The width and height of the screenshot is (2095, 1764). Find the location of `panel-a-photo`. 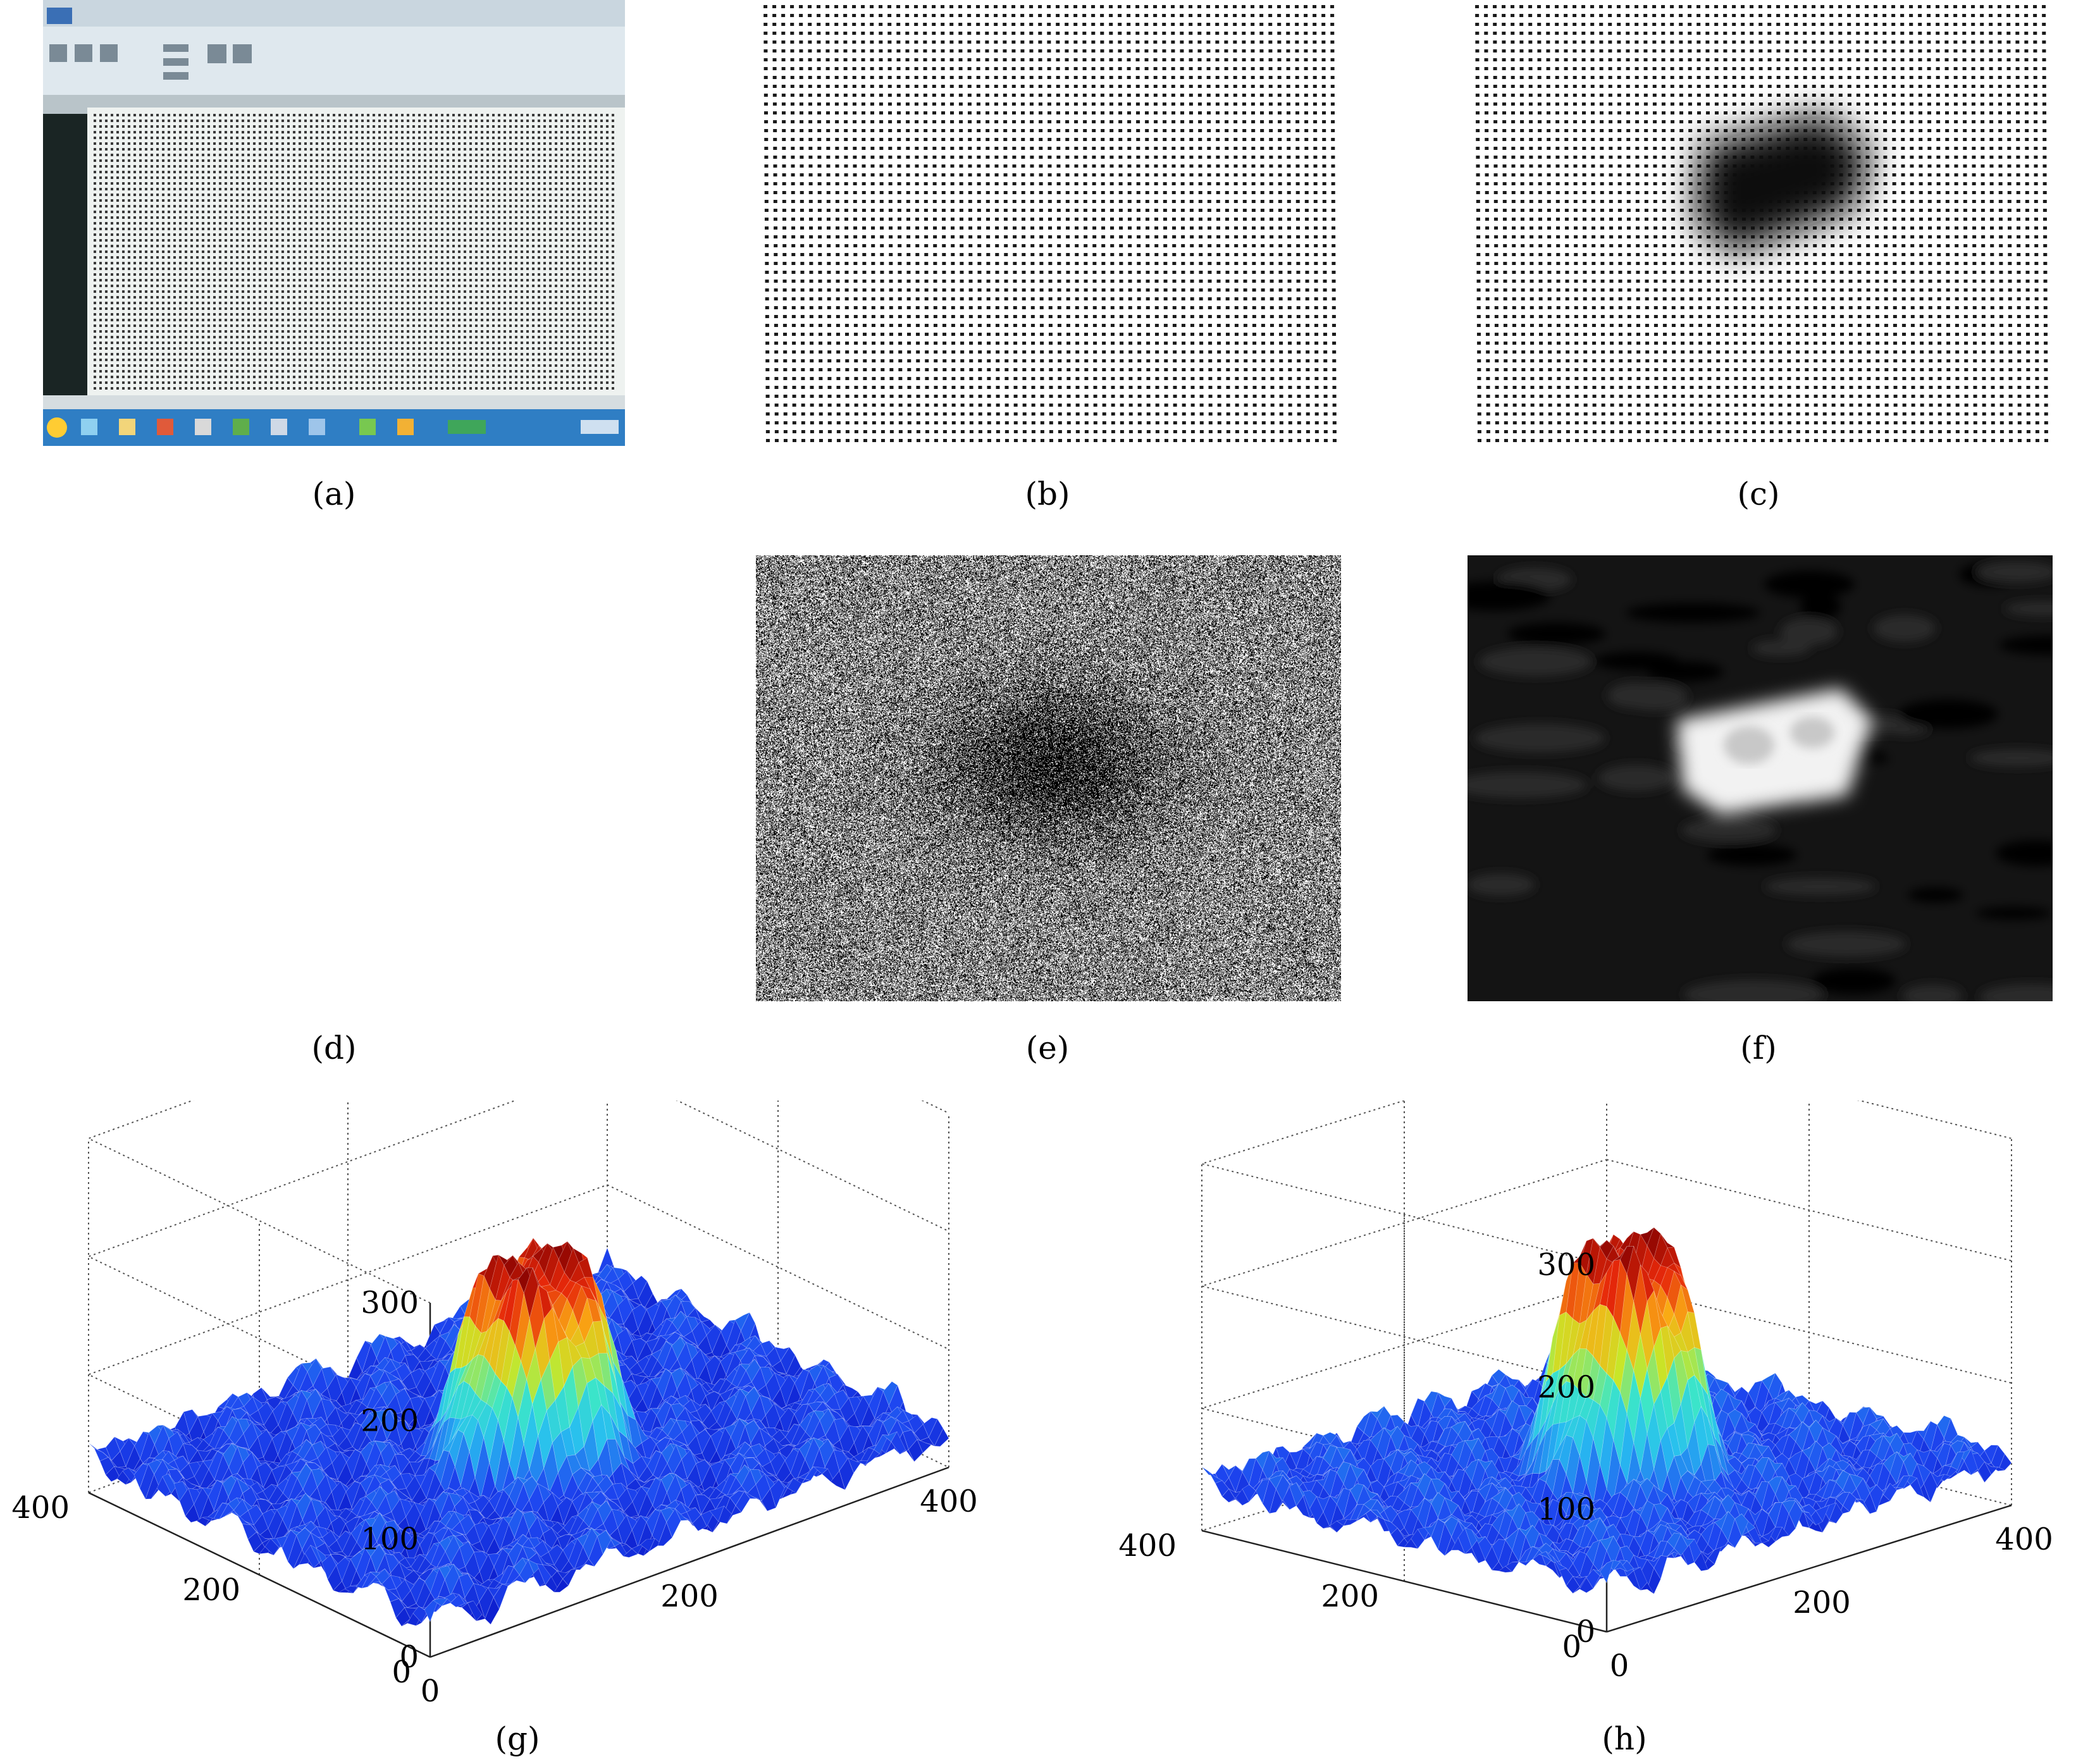

panel-a-photo is located at coordinates (334, 223).